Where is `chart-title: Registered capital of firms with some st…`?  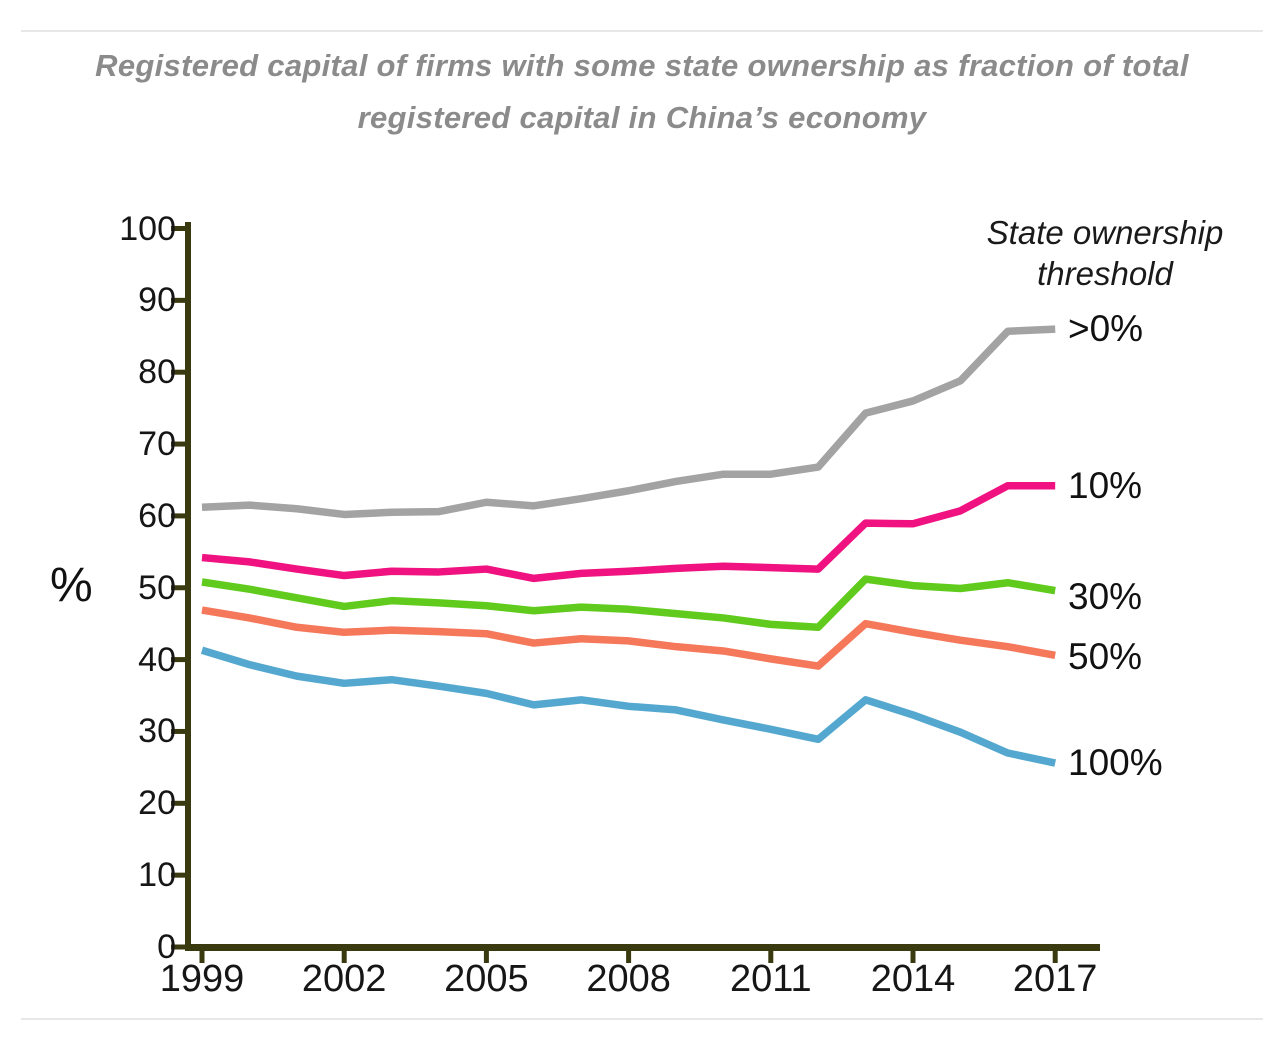
chart-title: Registered capital of firms with some st… is located at coordinates (642, 92).